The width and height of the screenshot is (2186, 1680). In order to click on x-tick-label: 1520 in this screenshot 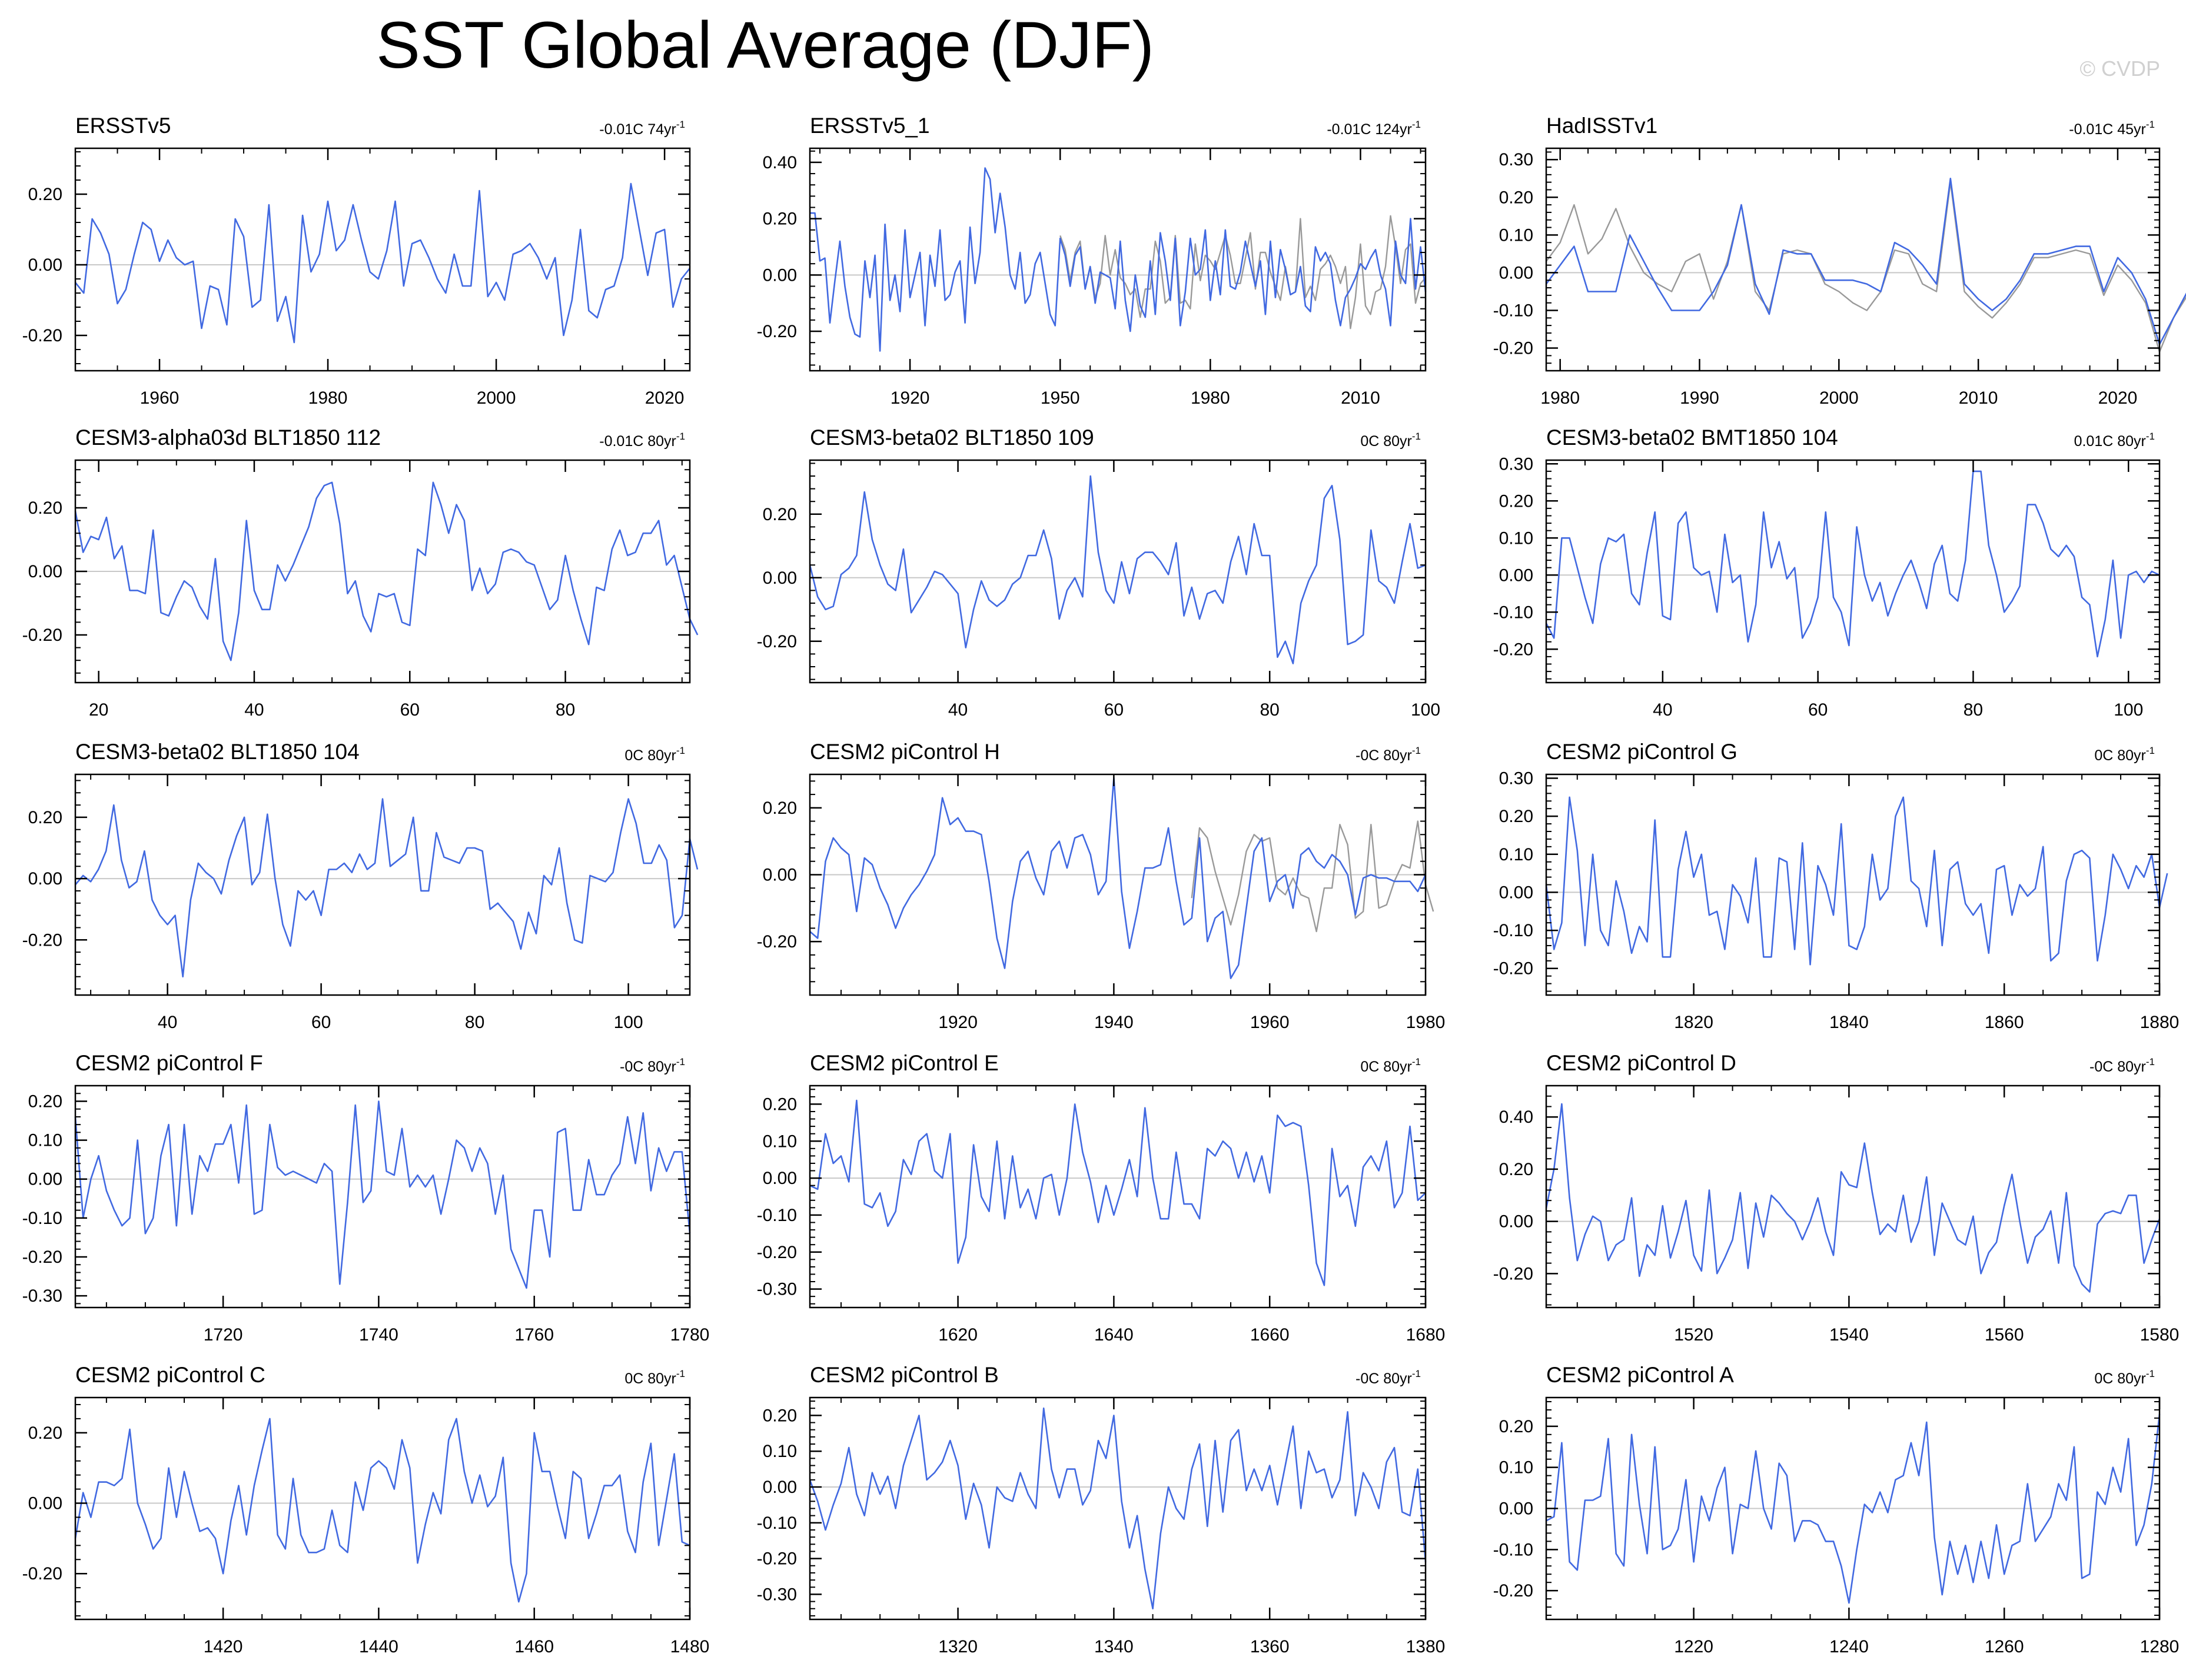, I will do `click(1693, 1335)`.